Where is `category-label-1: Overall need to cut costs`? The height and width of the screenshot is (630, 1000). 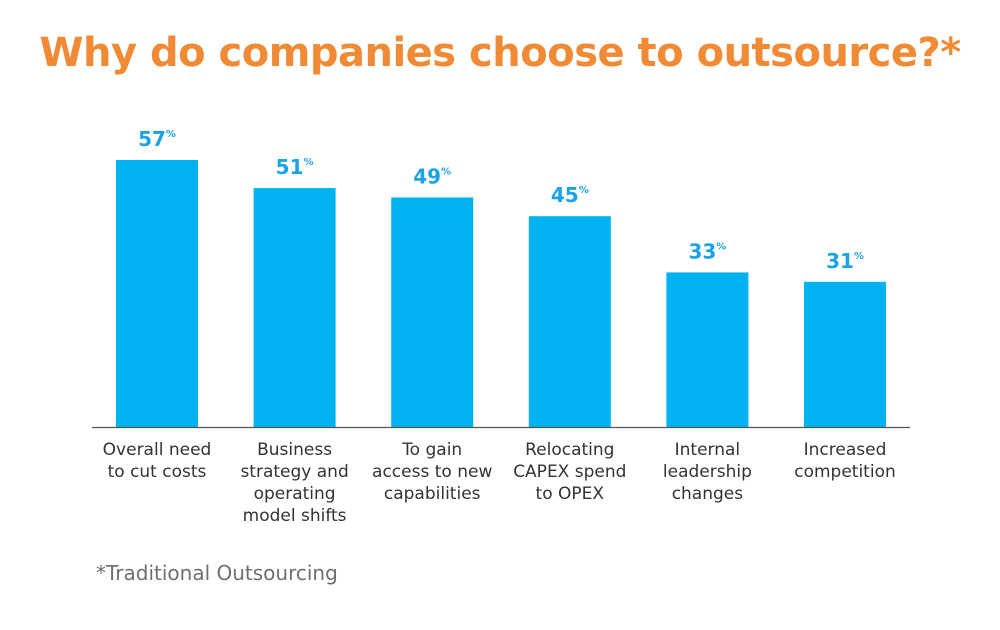
category-label-1: Overall need to cut costs is located at coordinates (157, 461).